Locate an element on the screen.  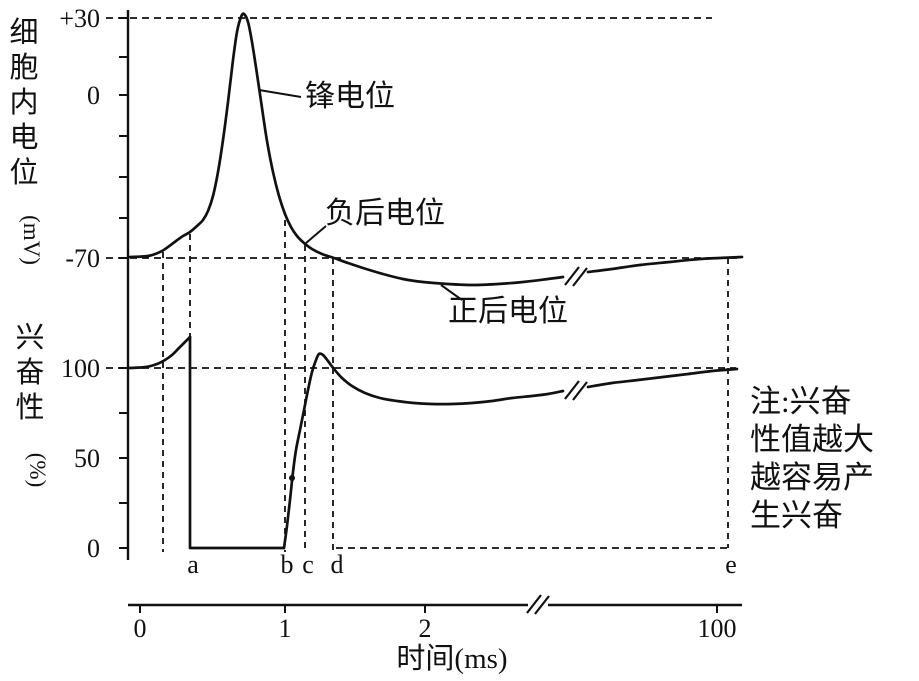
ytick-zero-pct: 0 is located at coordinates (93, 548).